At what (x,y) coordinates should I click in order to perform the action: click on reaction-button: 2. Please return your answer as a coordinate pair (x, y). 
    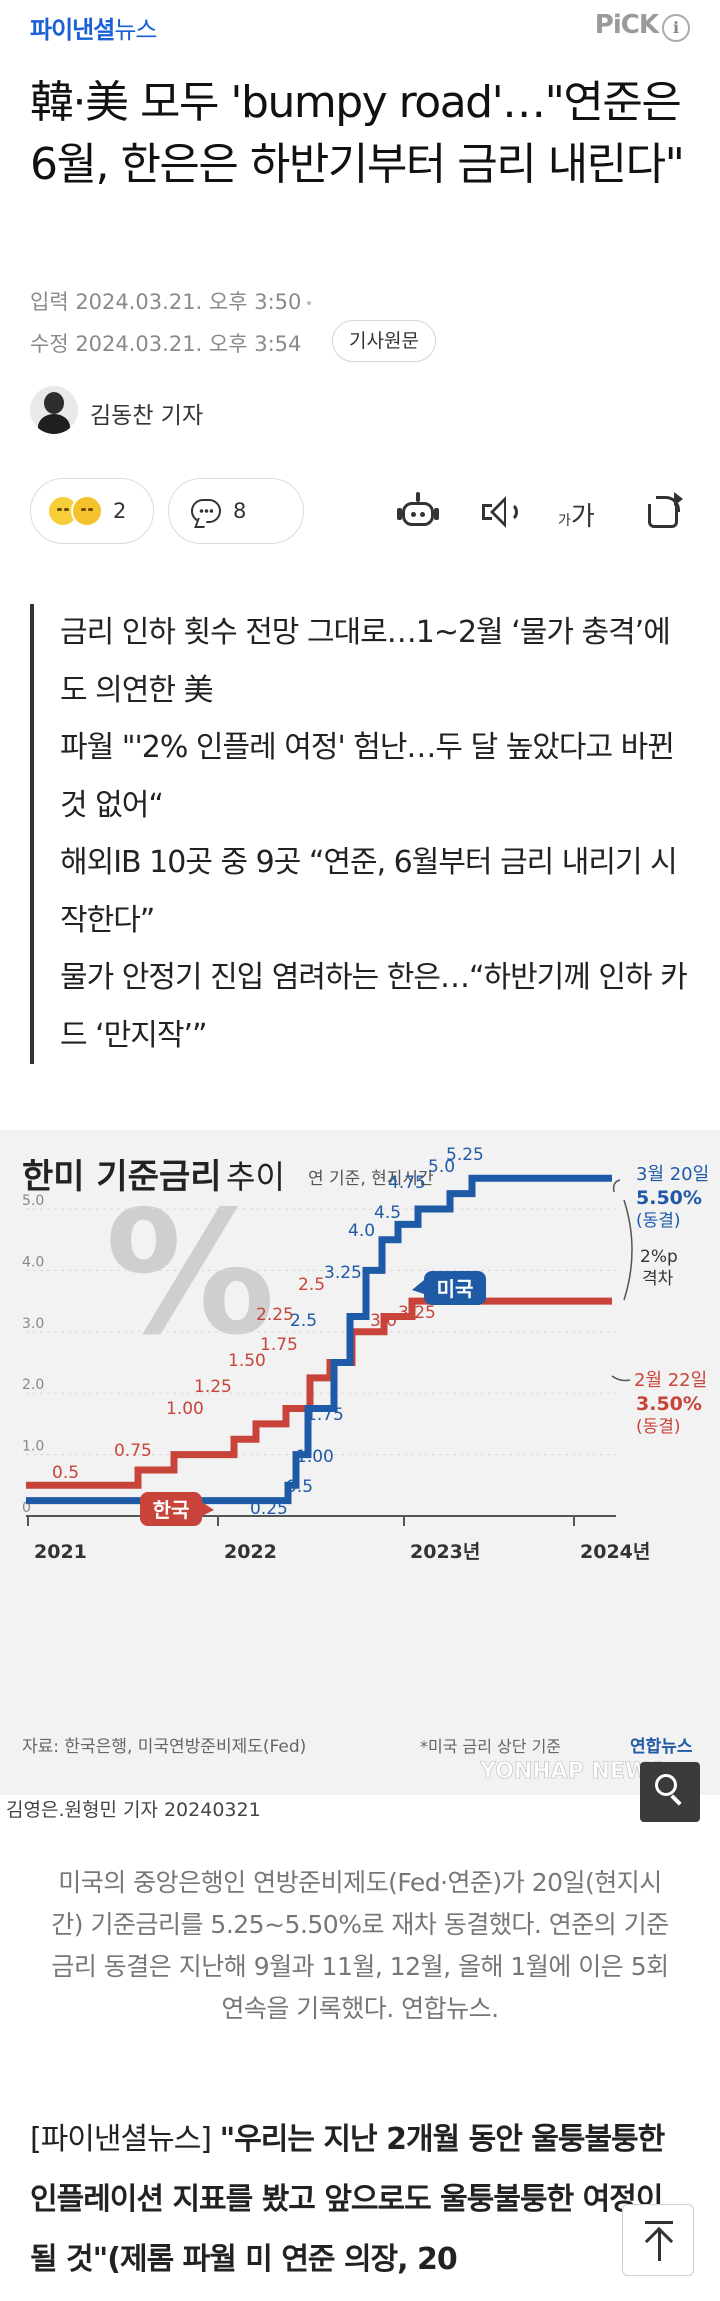
    Looking at the image, I should click on (92, 511).